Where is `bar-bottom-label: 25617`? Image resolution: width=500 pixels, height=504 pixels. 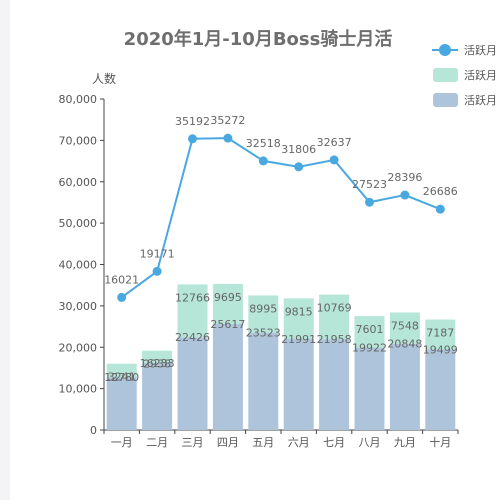 bar-bottom-label: 25617 is located at coordinates (227, 324).